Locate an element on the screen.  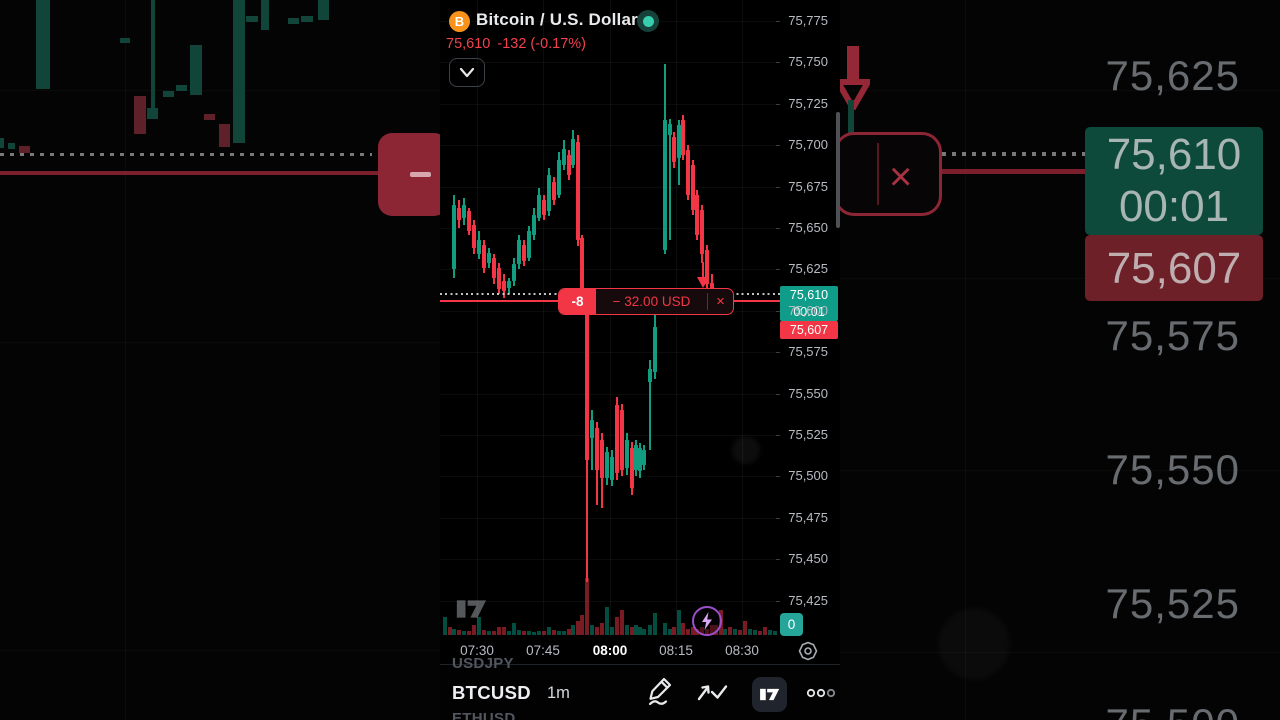
last-price-badge: 75,607 is located at coordinates (809, 330).